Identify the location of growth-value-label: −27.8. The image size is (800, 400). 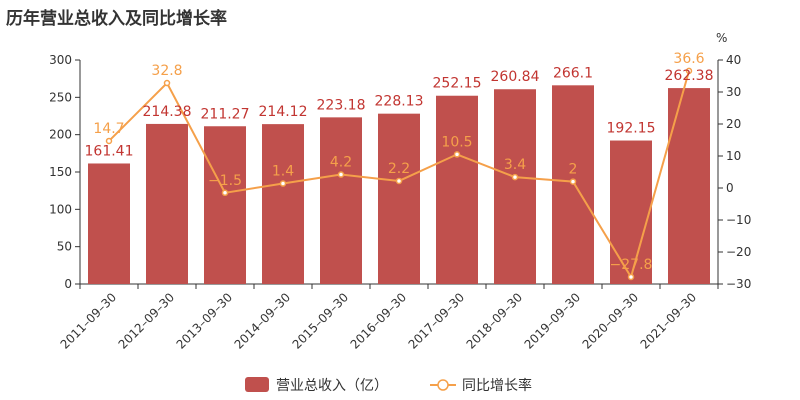
(631, 265).